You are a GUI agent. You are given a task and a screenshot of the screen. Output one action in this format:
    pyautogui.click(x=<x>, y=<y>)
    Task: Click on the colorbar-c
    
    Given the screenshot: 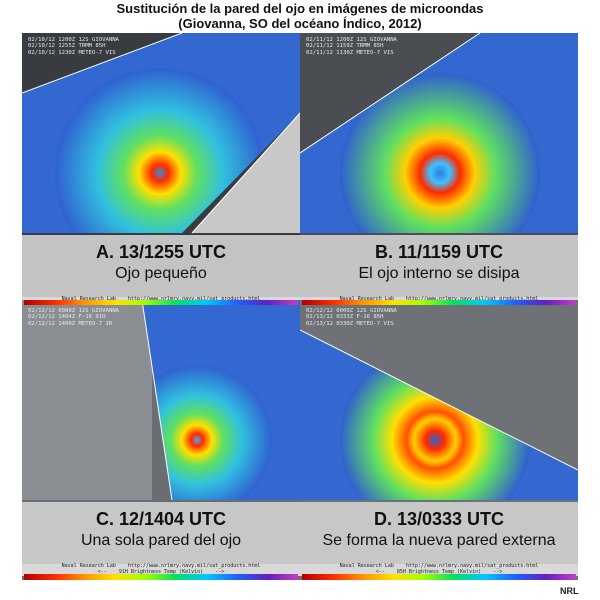 What is the action you would take?
    pyautogui.click(x=161, y=577)
    